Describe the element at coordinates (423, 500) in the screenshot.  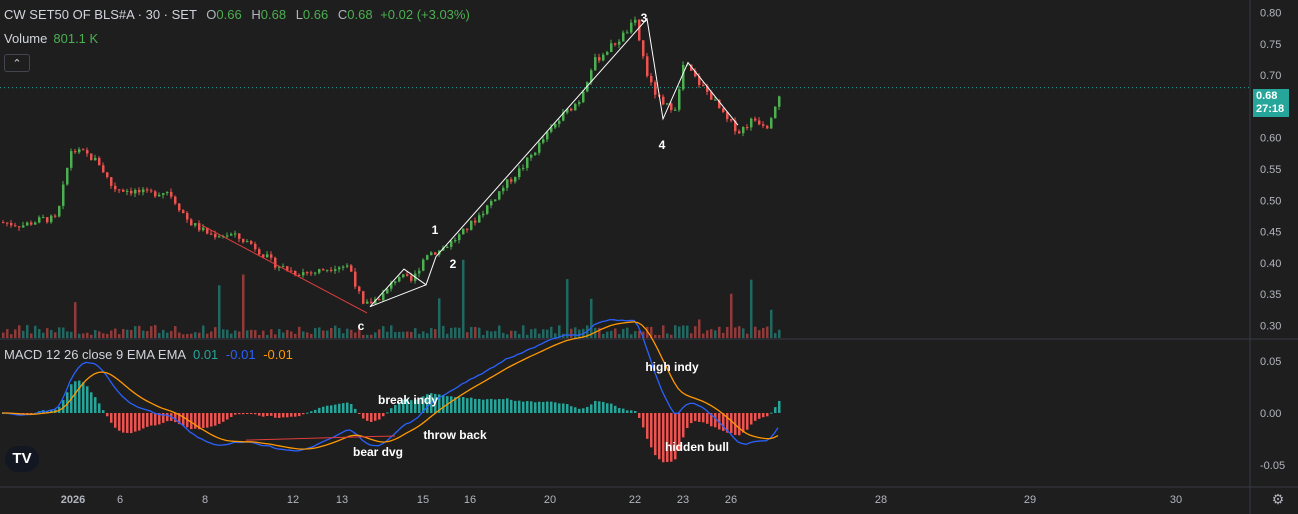
I see `time-tick-label: 15` at that location.